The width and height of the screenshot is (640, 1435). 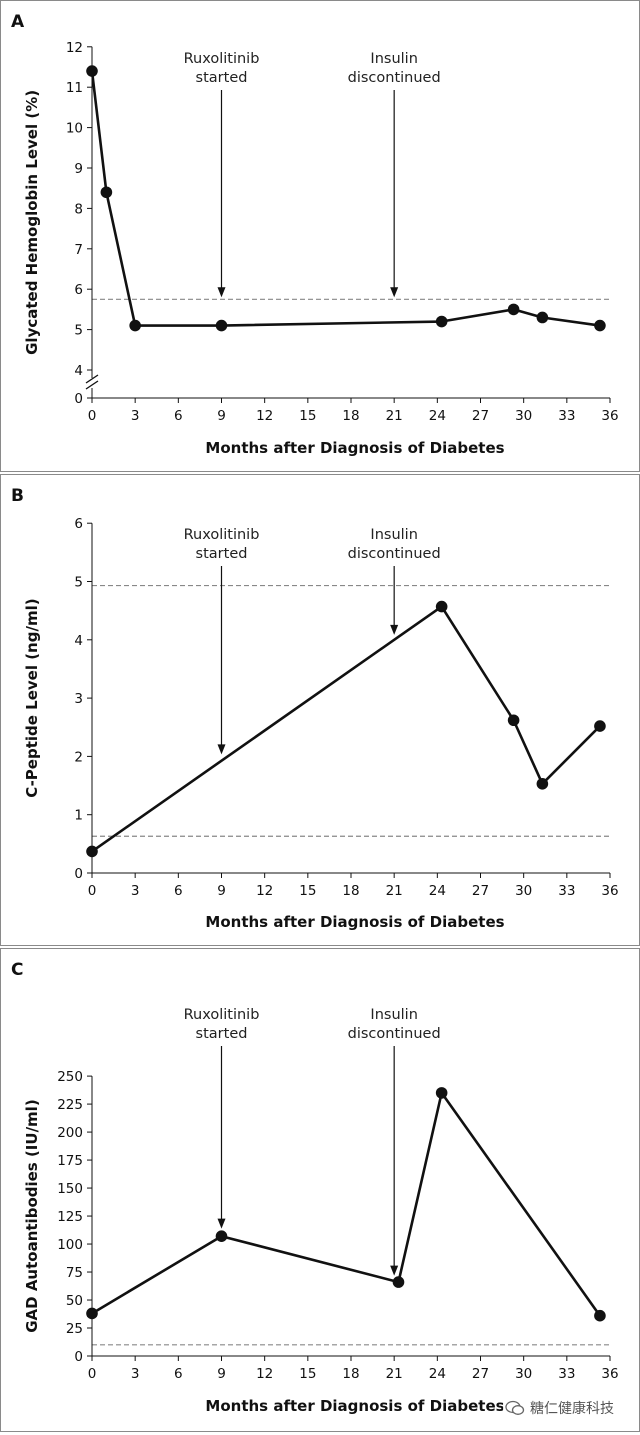 I want to click on wechat-icon, so click(x=515, y=1407).